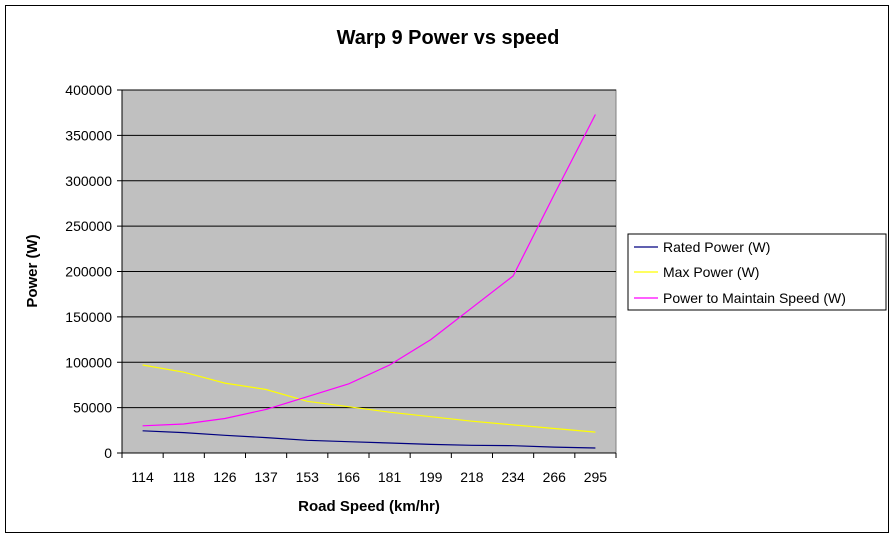 The height and width of the screenshot is (539, 896). What do you see at coordinates (369, 506) in the screenshot?
I see `x-axis-label: Road Speed (km/hr)` at bounding box center [369, 506].